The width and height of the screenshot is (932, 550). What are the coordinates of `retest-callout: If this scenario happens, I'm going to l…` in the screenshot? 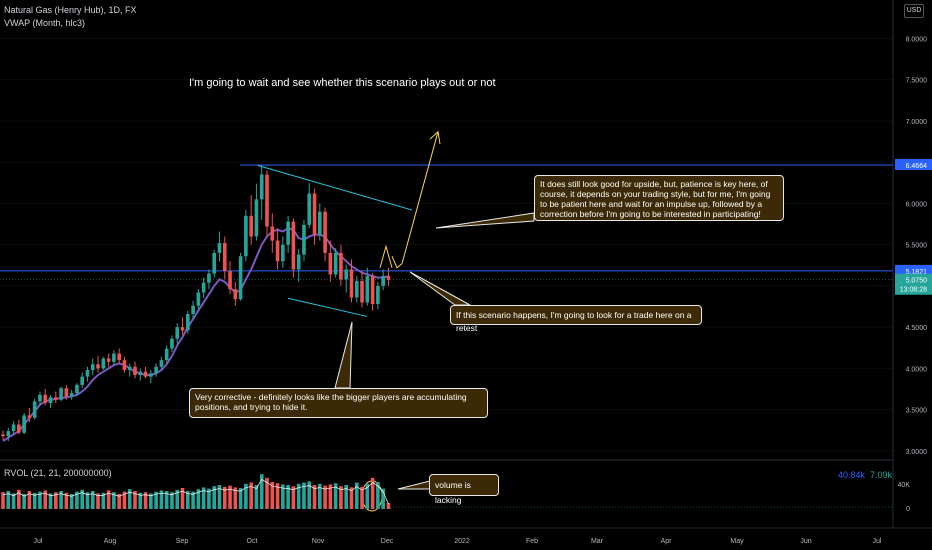 It's located at (576, 319).